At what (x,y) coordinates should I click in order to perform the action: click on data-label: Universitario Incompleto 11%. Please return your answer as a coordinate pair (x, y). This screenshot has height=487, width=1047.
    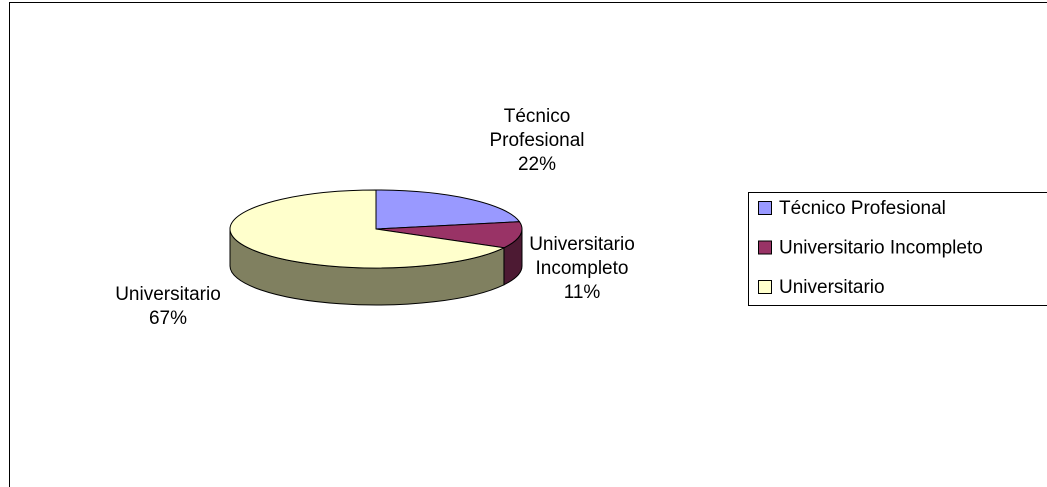
    Looking at the image, I should click on (582, 269).